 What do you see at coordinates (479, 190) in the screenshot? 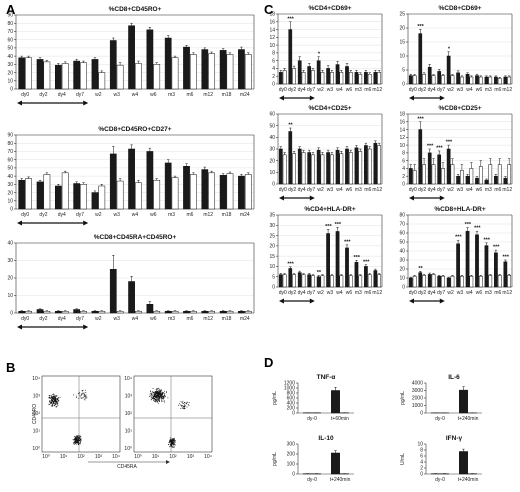
I see `x-tick-label: w6` at bounding box center [479, 190].